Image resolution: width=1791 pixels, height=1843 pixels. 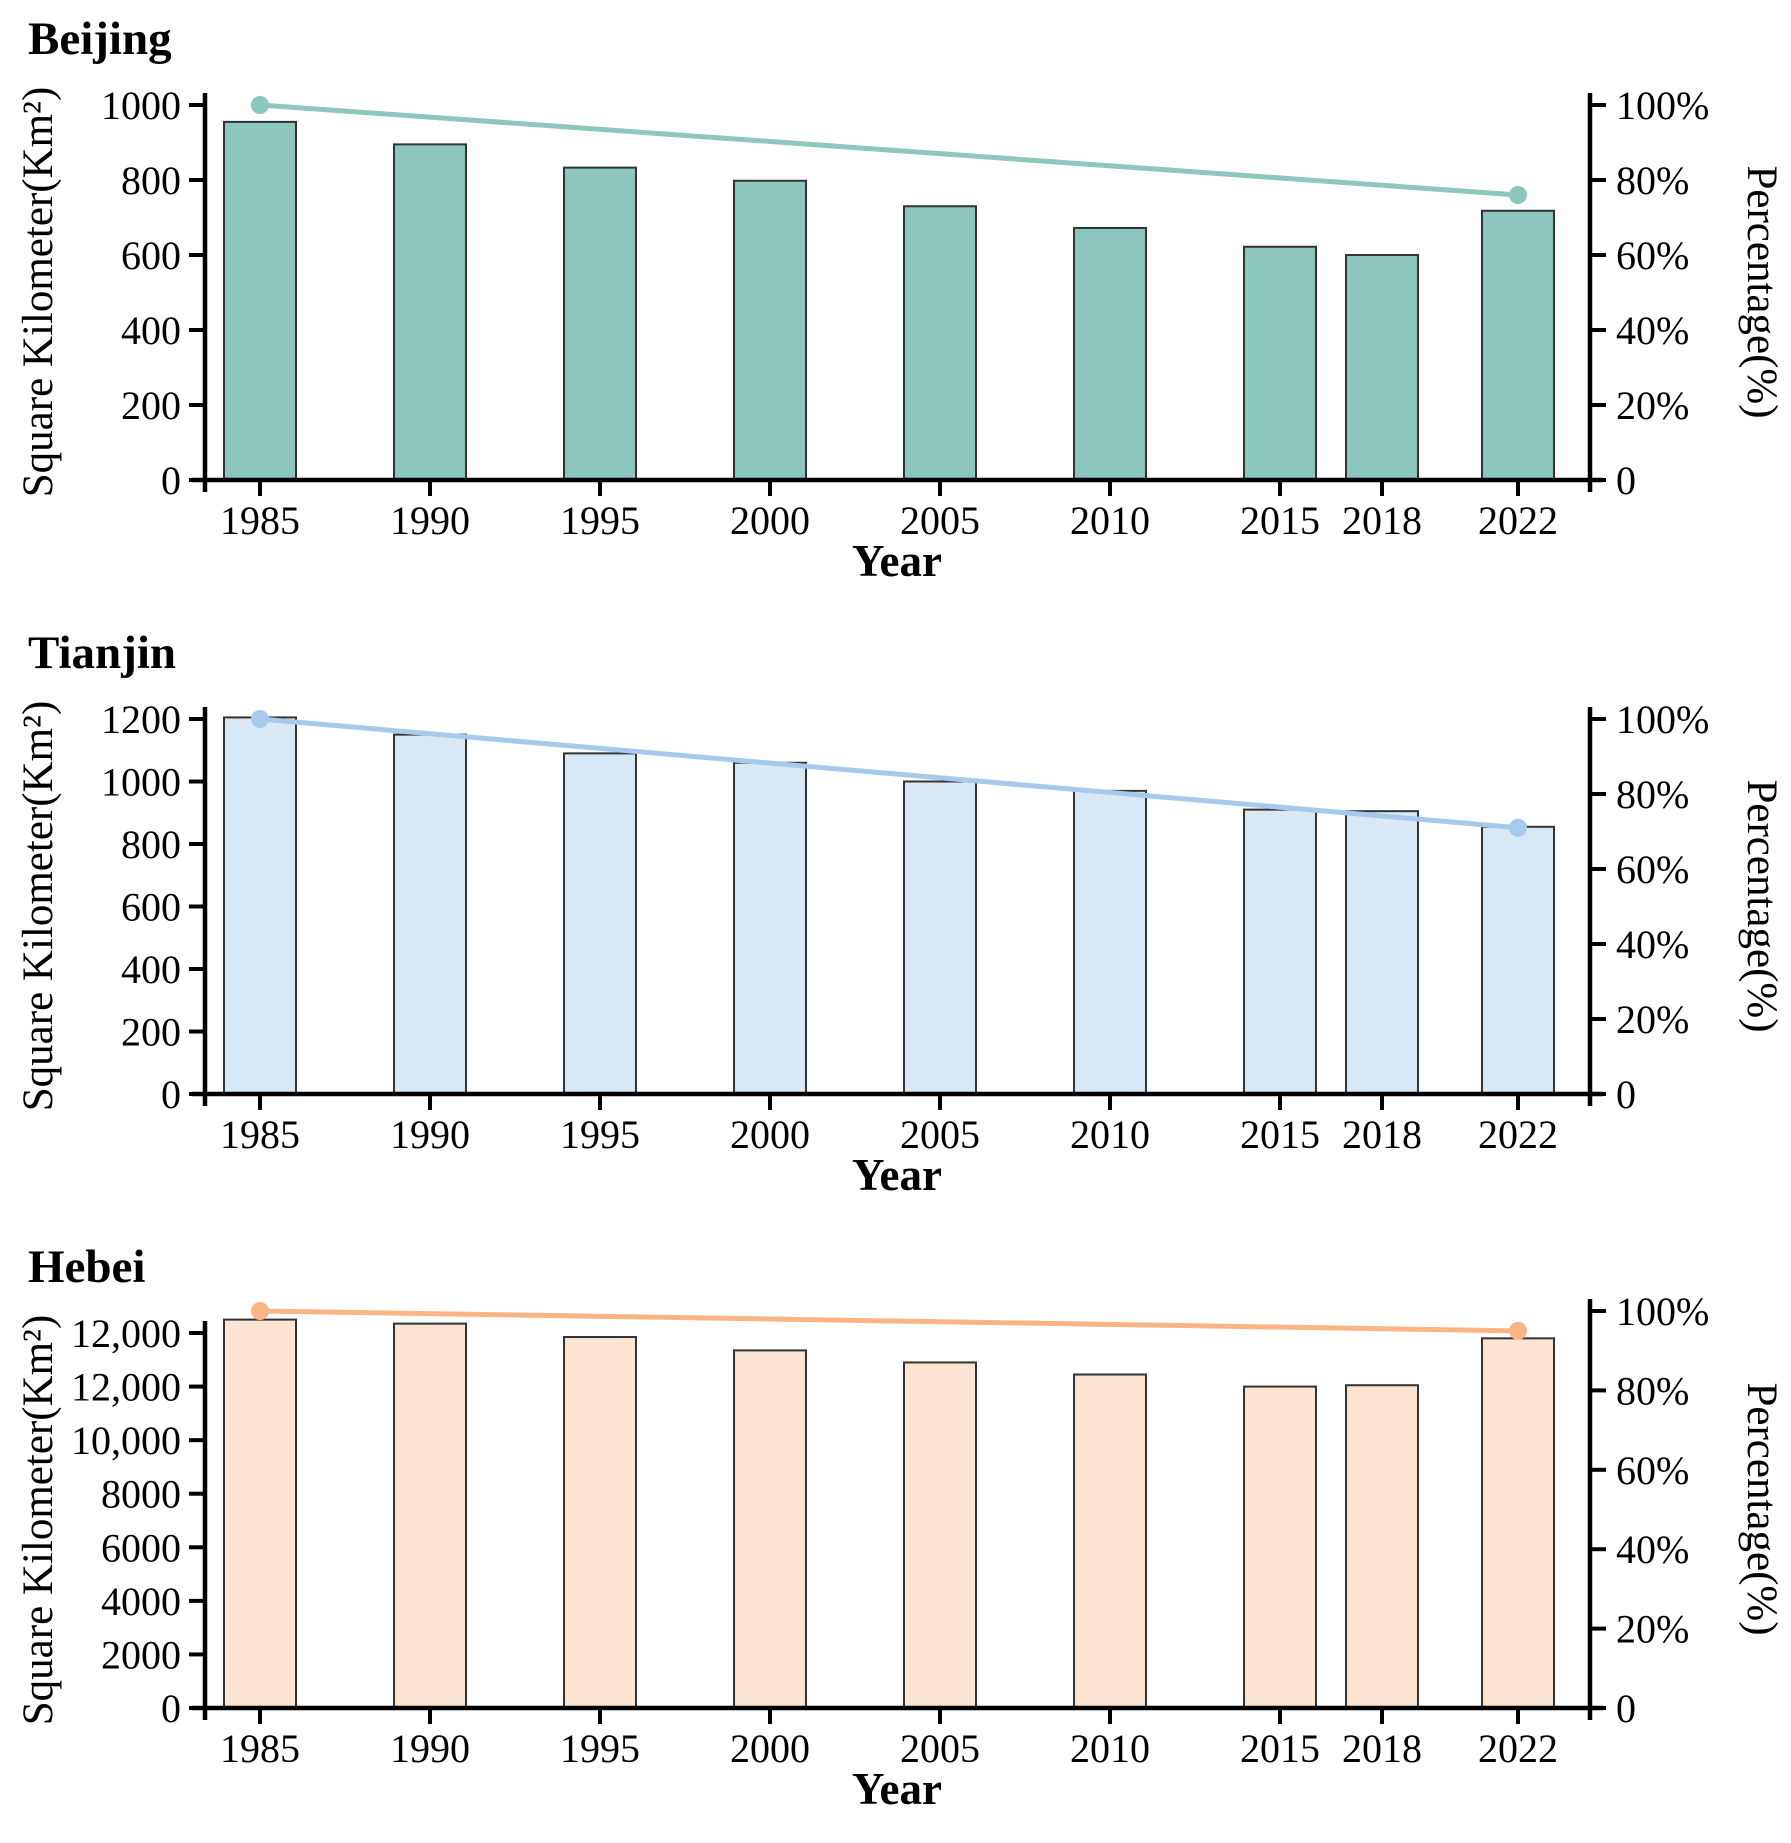 What do you see at coordinates (141, 719) in the screenshot?
I see `left-axis-tick-label: 1200` at bounding box center [141, 719].